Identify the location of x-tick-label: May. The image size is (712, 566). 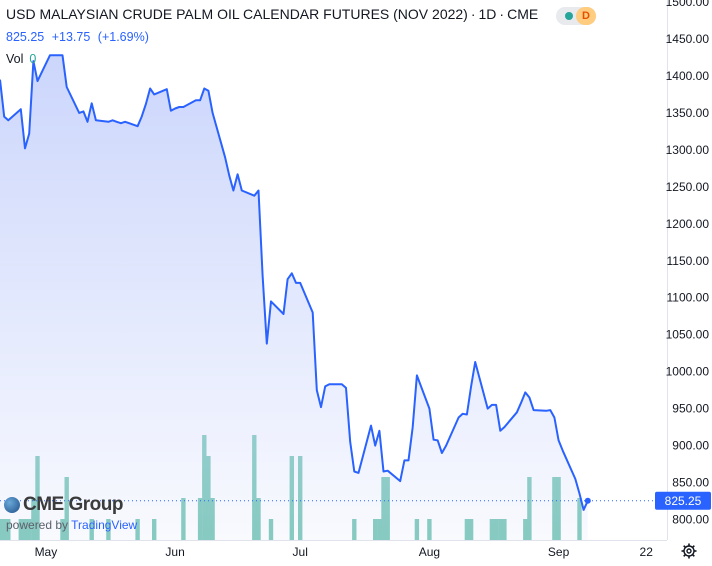
(46, 552).